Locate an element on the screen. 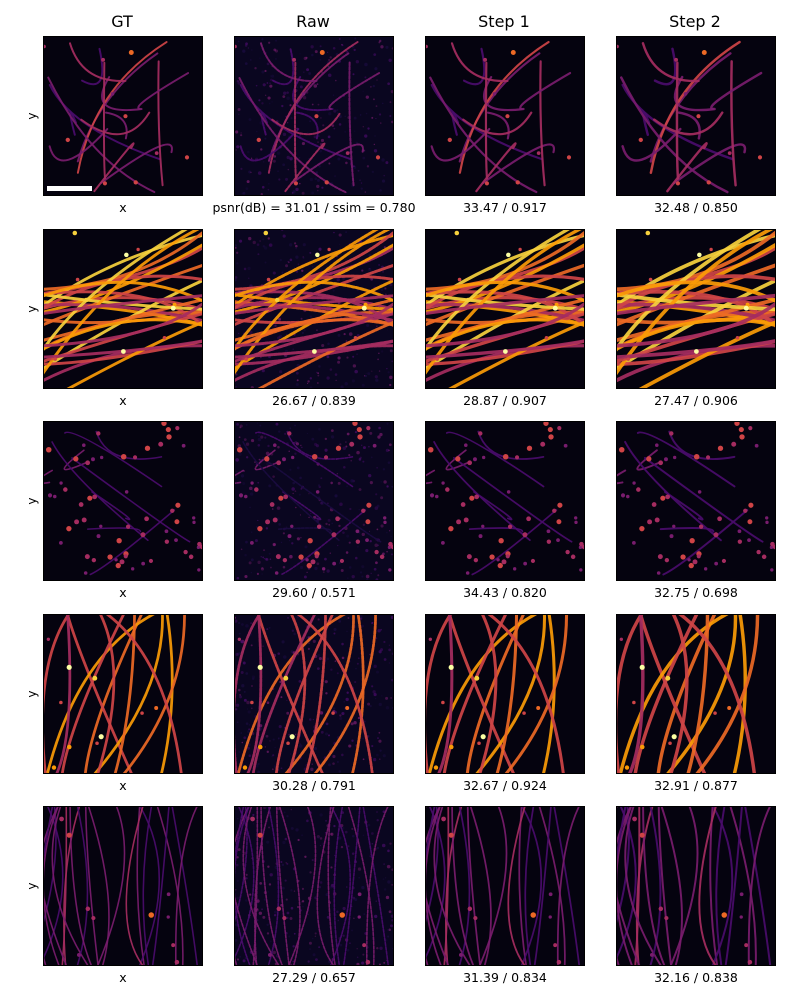  metric-caption: psnr(dB) = 31.01 / ssim = 0.780 is located at coordinates (314, 208).